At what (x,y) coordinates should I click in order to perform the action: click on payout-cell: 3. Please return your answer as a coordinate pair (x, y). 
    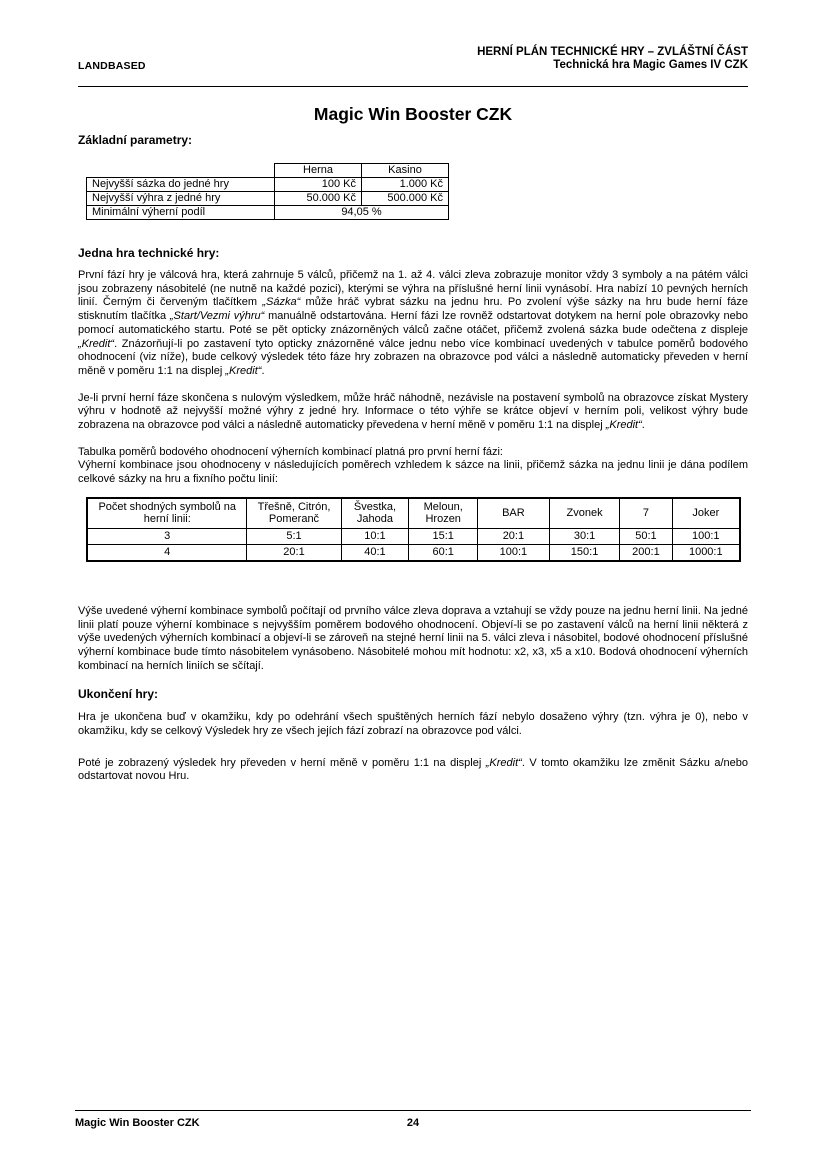
    Looking at the image, I should click on (167, 536).